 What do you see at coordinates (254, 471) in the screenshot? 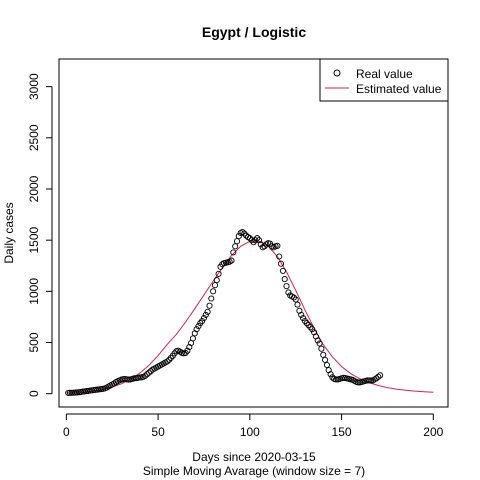
I see `chart-subtitle: Simple Moving Avarage (window size = 7)` at bounding box center [254, 471].